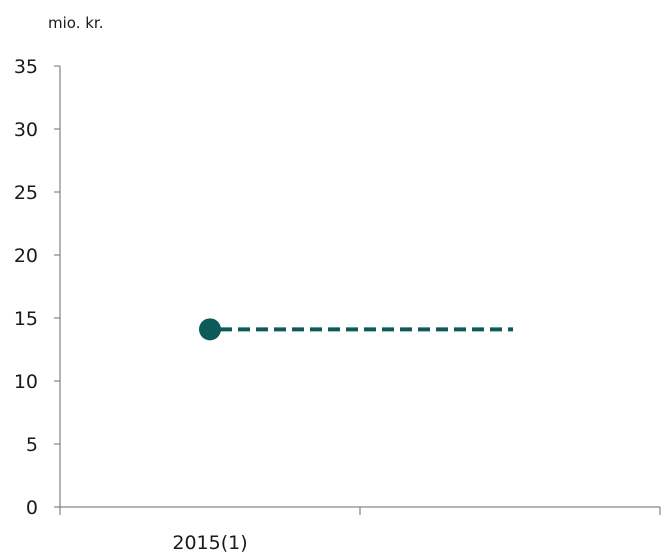 This screenshot has height=554, width=661. Describe the element at coordinates (26, 256) in the screenshot. I see `y-tick-label: 20` at that location.